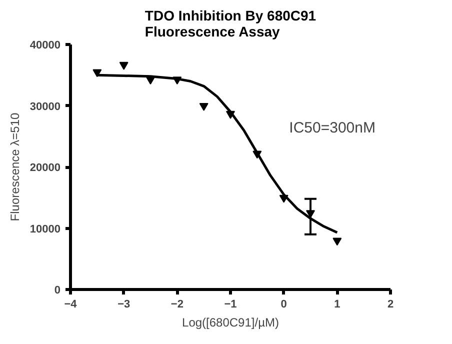 The height and width of the screenshot is (344, 452). I want to click on x-tick-label: 0, so click(283, 304).